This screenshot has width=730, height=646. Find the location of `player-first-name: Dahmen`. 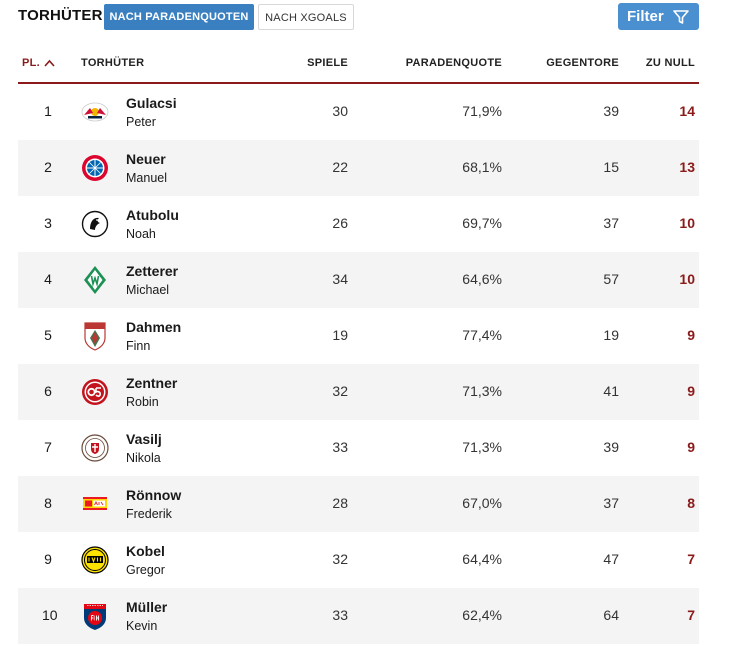

player-first-name: Dahmen is located at coordinates (154, 327).